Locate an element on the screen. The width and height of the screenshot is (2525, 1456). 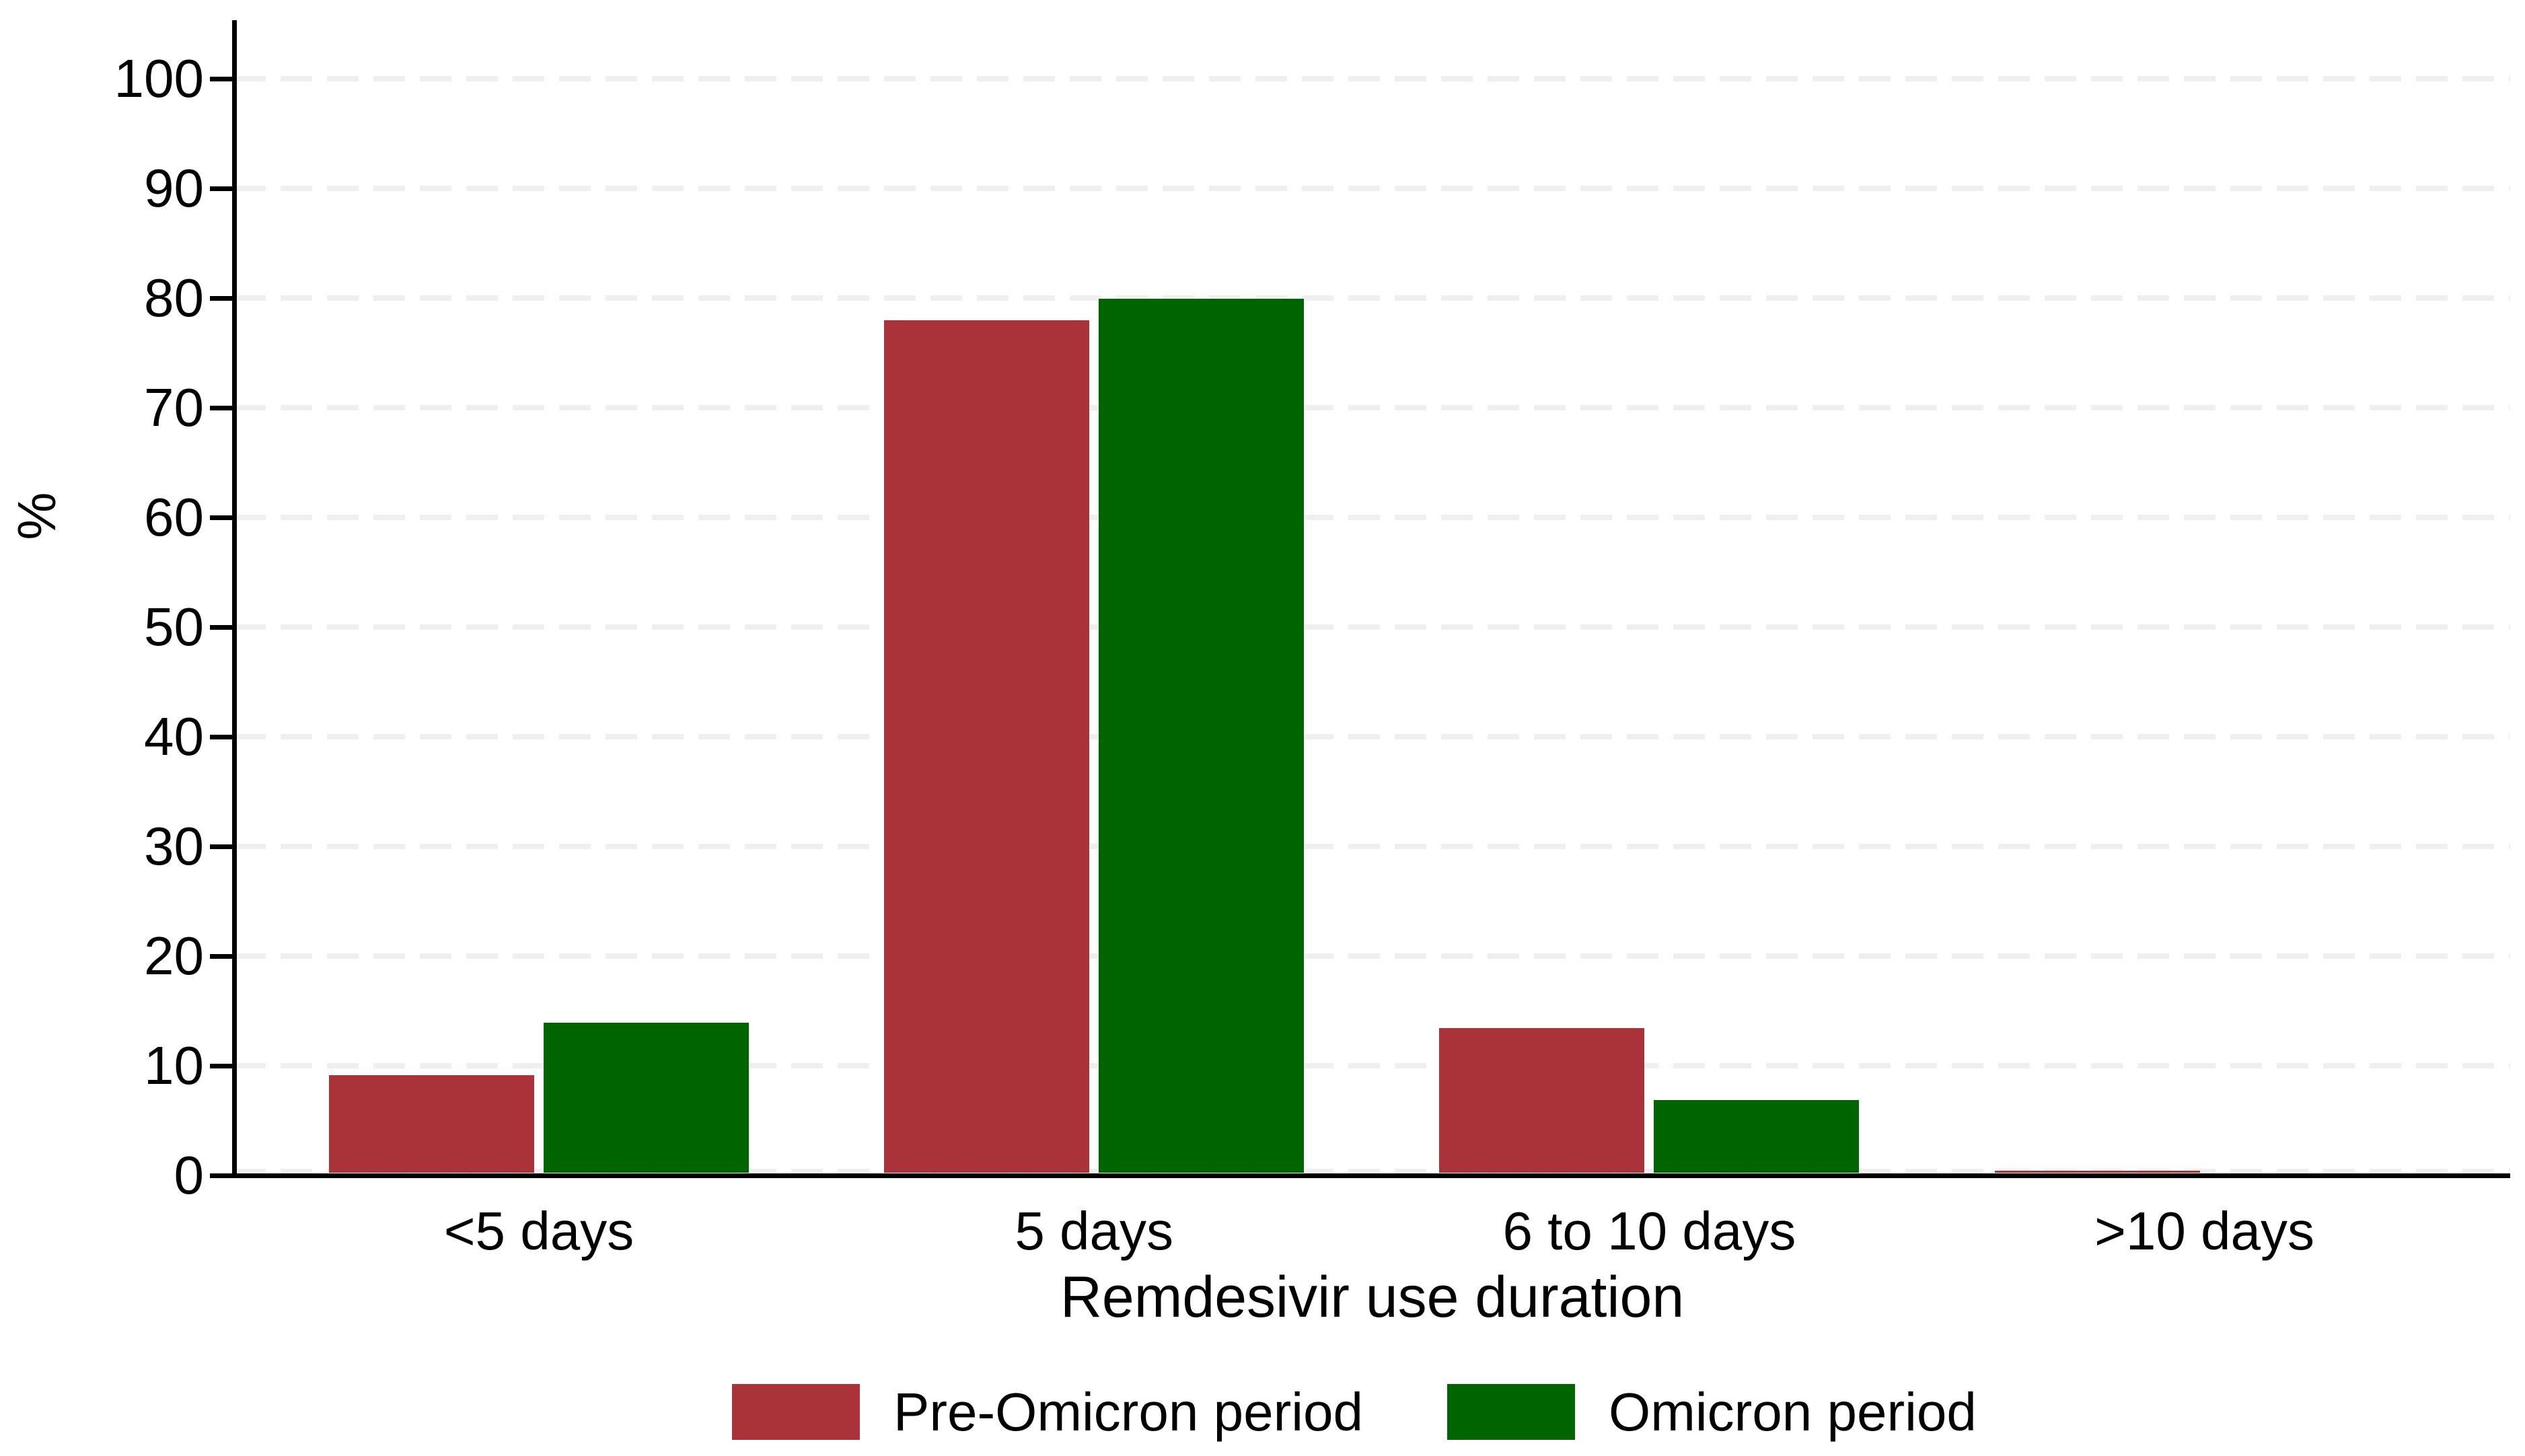
y-tick-label-30: 30 is located at coordinates (174, 846).